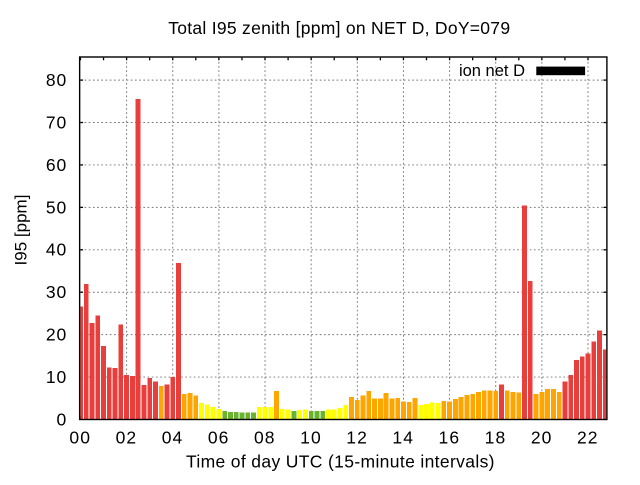 The image size is (640, 485). Describe the element at coordinates (21, 230) in the screenshot. I see `svg-text: I95 [ppm]` at that location.